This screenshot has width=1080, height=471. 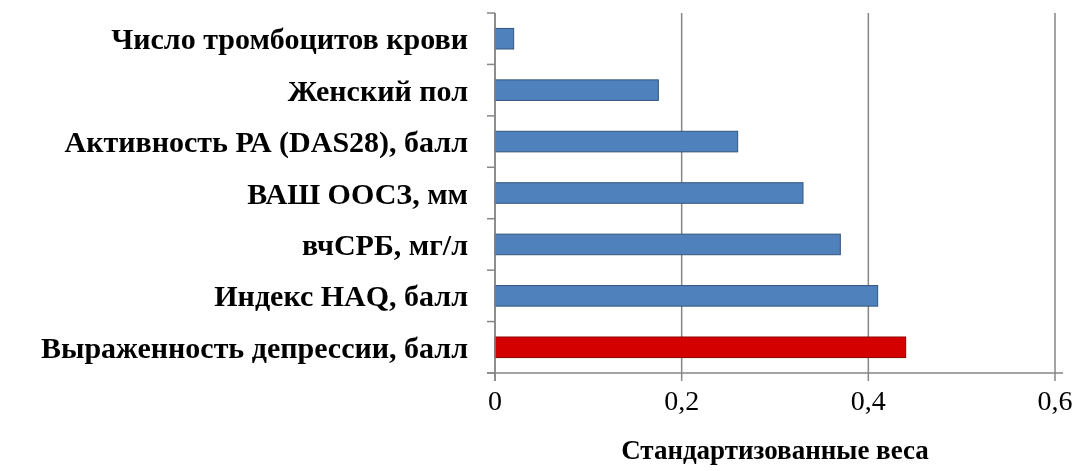 I want to click on y-tick-label: Женский пол, so click(x=378, y=90).